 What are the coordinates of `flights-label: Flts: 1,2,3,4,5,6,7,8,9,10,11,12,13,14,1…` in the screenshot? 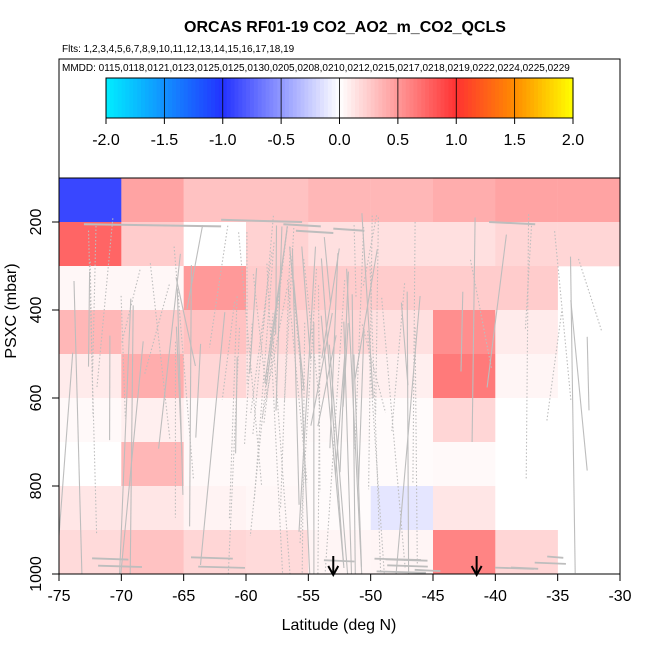 It's located at (178, 49).